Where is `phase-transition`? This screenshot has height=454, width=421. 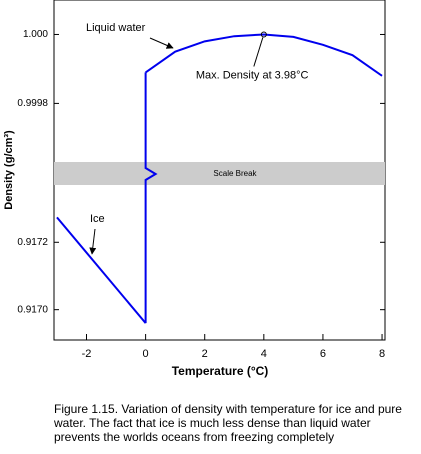
phase-transition is located at coordinates (151, 198).